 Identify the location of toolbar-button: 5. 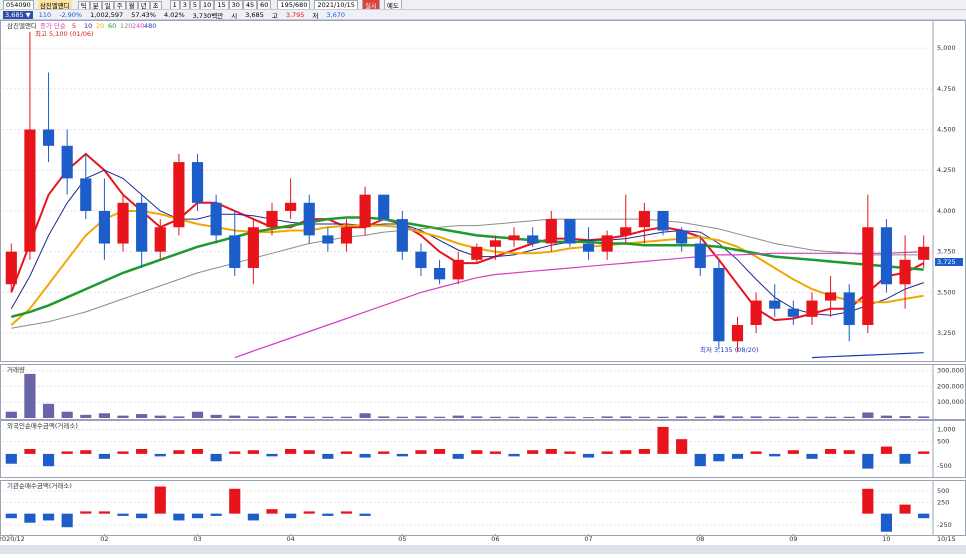
(195, 4).